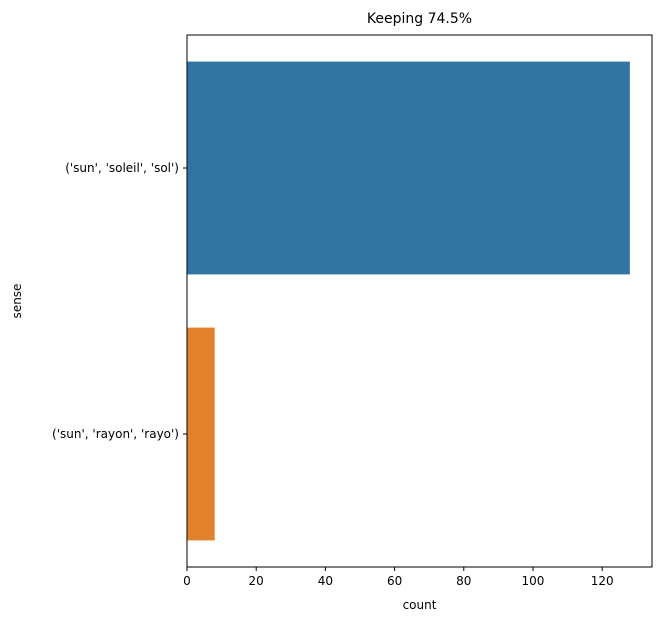 The width and height of the screenshot is (661, 622). I want to click on x-tick-label: 100, so click(533, 581).